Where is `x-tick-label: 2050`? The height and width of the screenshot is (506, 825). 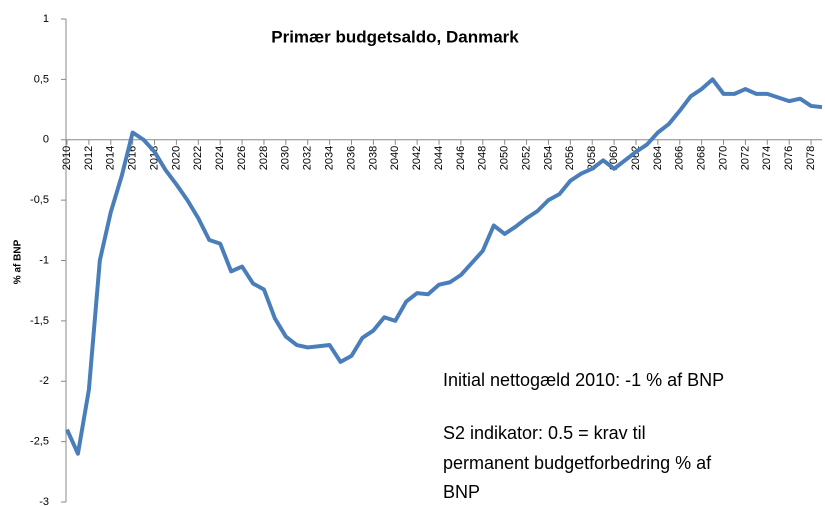
x-tick-label: 2050 is located at coordinates (505, 158).